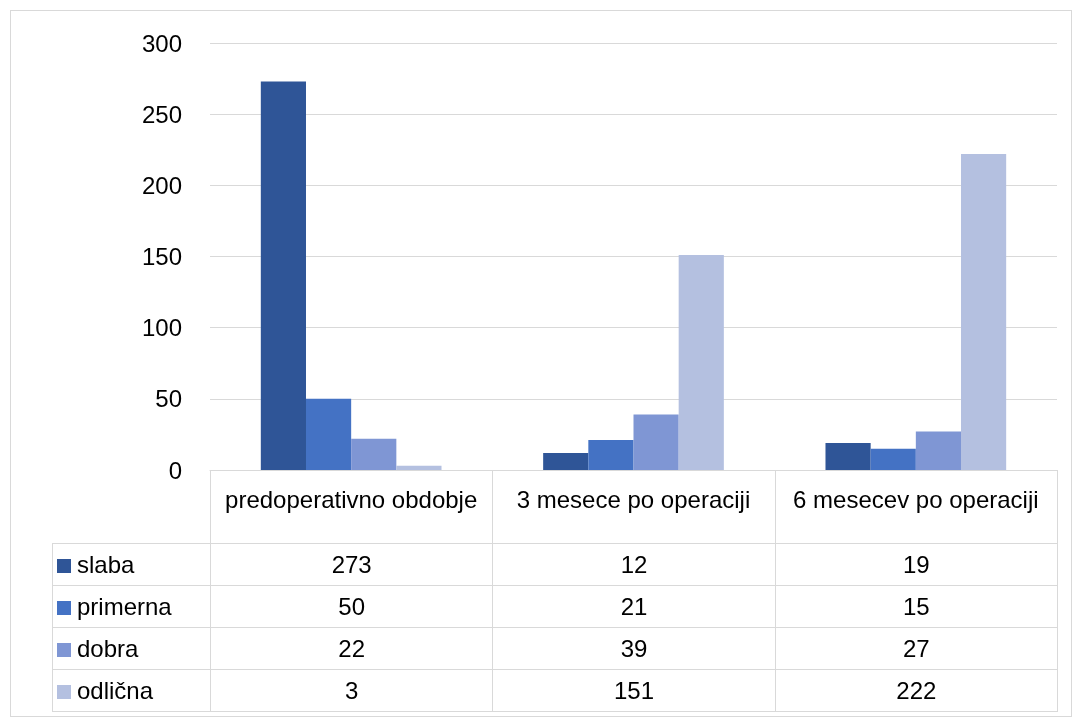 Image resolution: width=1074 pixels, height=719 pixels. Describe the element at coordinates (161, 256) in the screenshot. I see `y-tick-label: 150` at that location.